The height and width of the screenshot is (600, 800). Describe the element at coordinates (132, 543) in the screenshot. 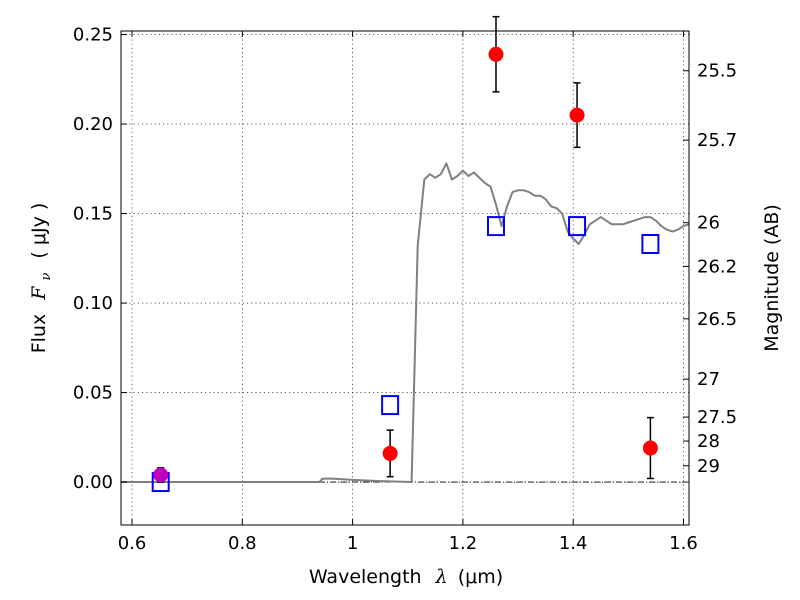

I see `x-tick-label: 0.6` at that location.